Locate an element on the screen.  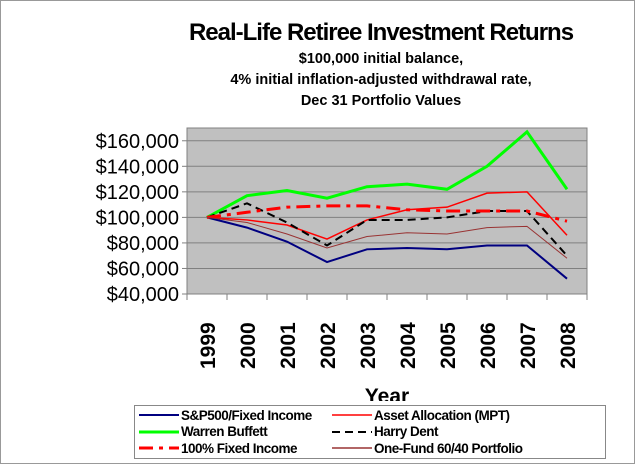
chart-title: Real-Life Retiree Investment Returns is located at coordinates (381, 32).